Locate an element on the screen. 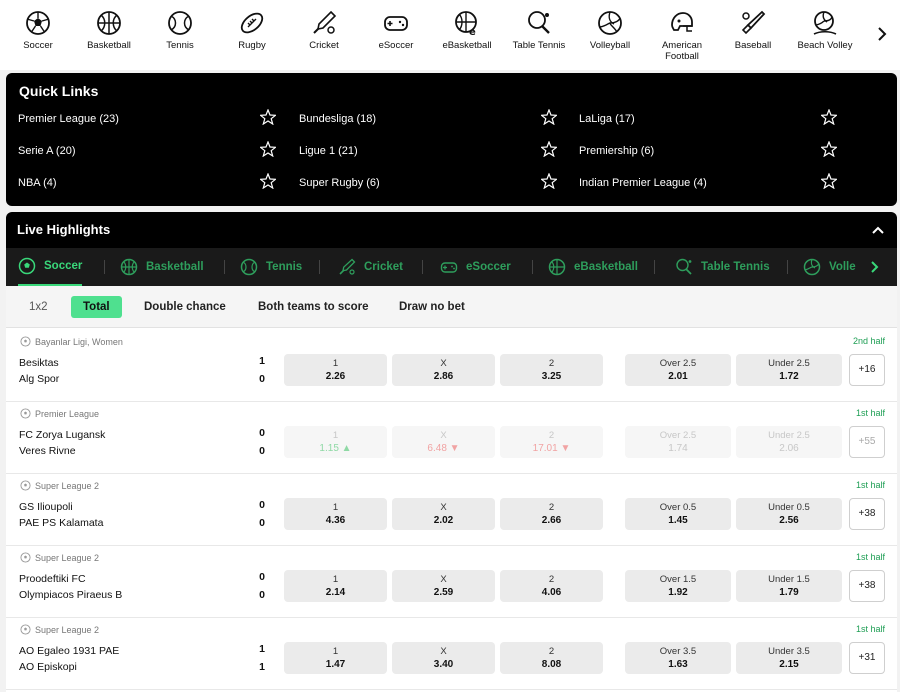  tab-both-teams-to-score: Both teams to score is located at coordinates (313, 307).